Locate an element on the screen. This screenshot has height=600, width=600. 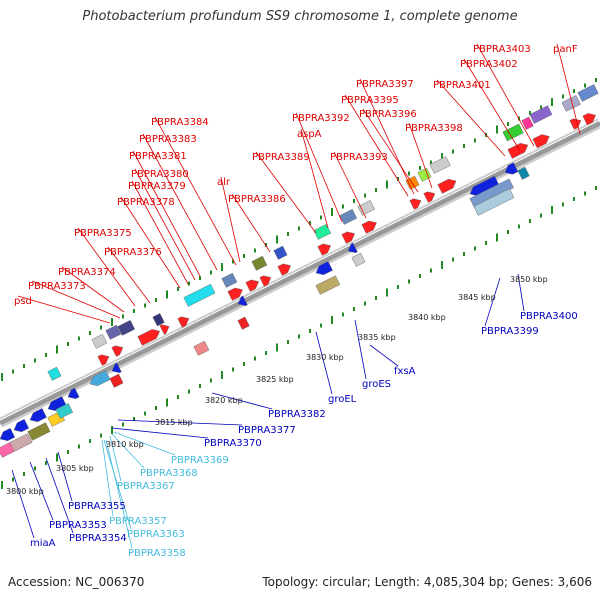
forward-gene-label: PBPRA3375 is located at coordinates (103, 233).